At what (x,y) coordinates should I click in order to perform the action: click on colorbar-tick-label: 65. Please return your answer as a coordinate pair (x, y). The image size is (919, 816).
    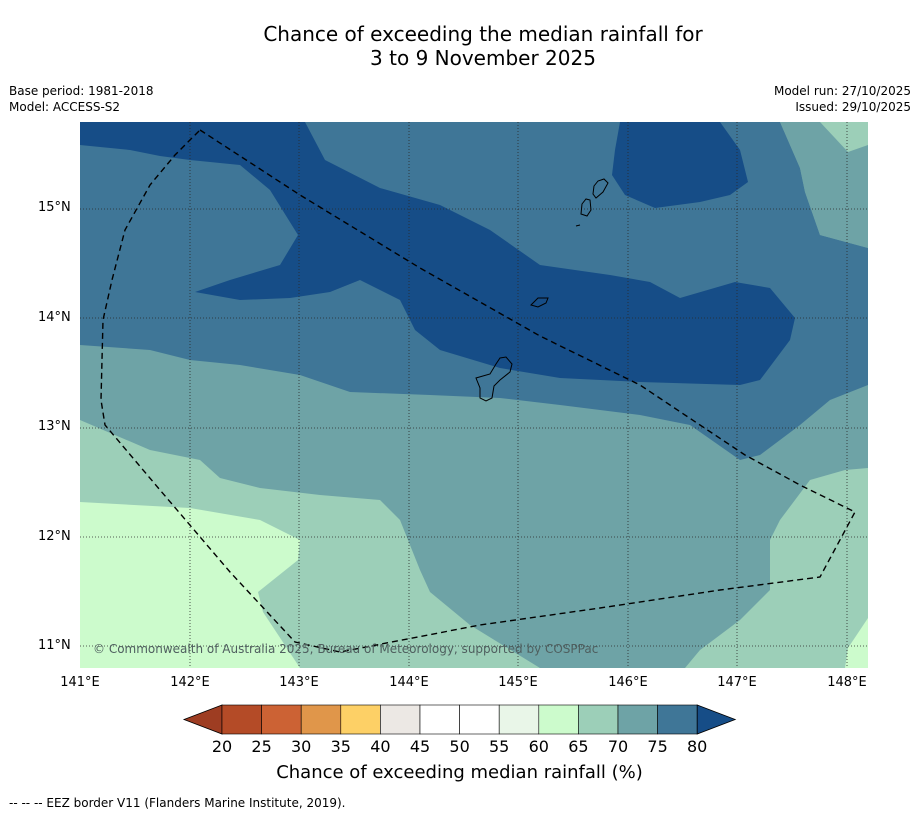
    Looking at the image, I should click on (578, 746).